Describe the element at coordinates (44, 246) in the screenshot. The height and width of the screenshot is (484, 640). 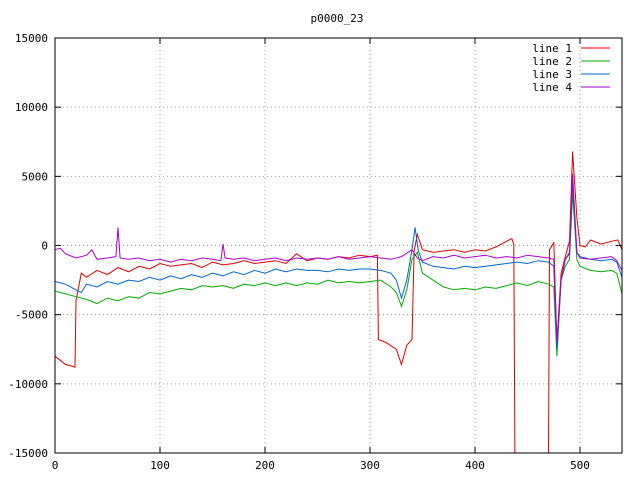
I see `y-tick-label: 0` at that location.